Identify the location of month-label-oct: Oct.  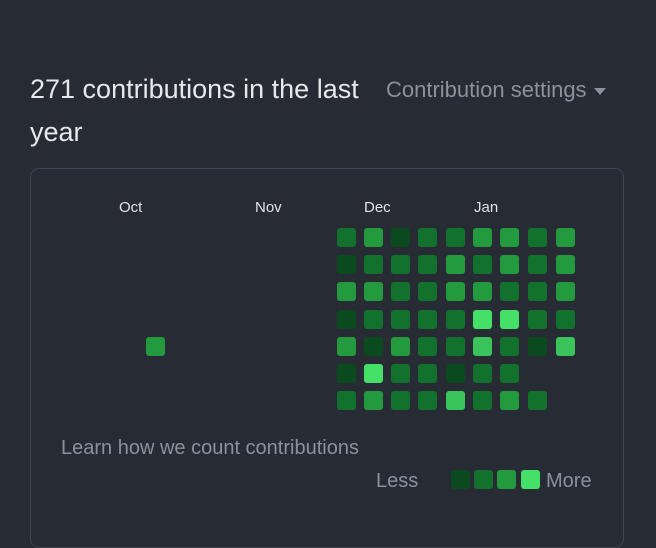
(131, 207).